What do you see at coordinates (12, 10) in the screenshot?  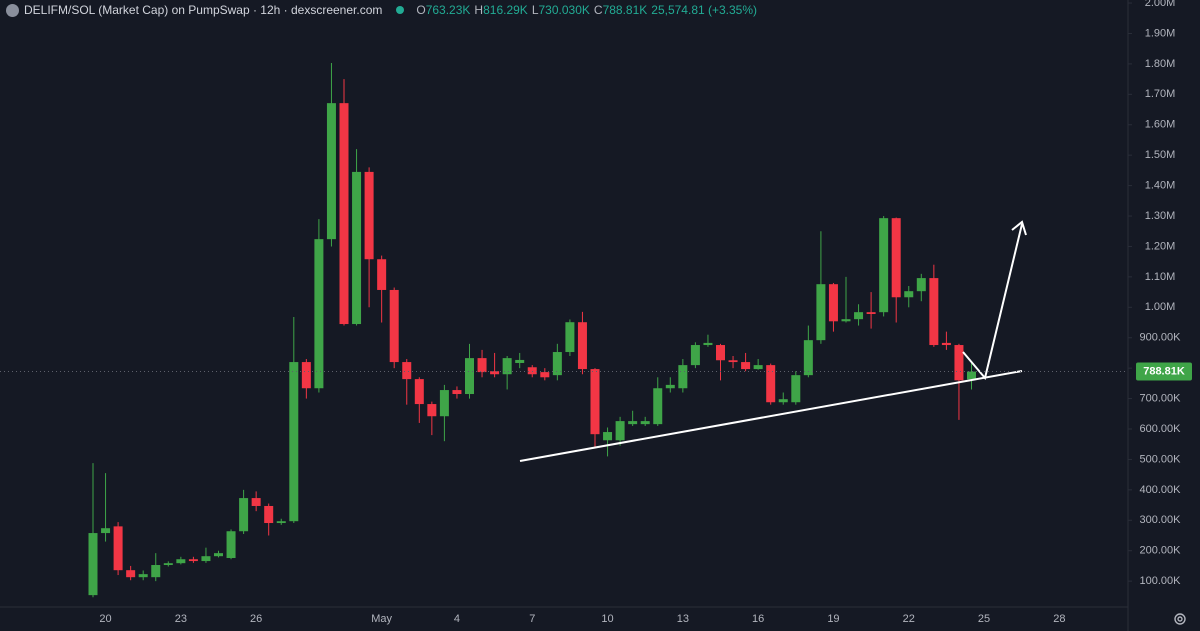 I see `token-icon` at bounding box center [12, 10].